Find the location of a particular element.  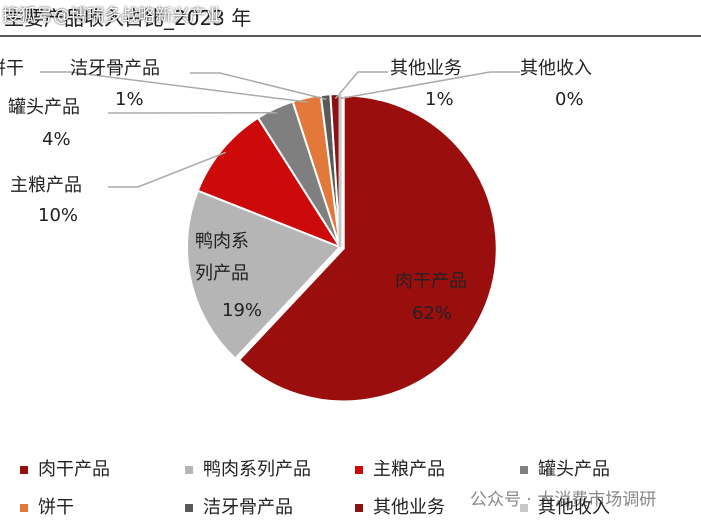

legend-item: 其他收入 is located at coordinates (565, 506).